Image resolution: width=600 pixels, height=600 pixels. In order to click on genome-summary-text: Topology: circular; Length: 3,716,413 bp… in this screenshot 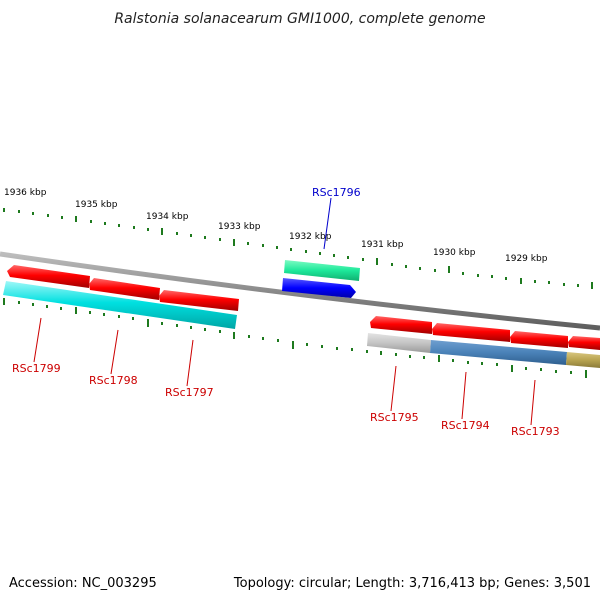, I will do `click(412, 583)`.